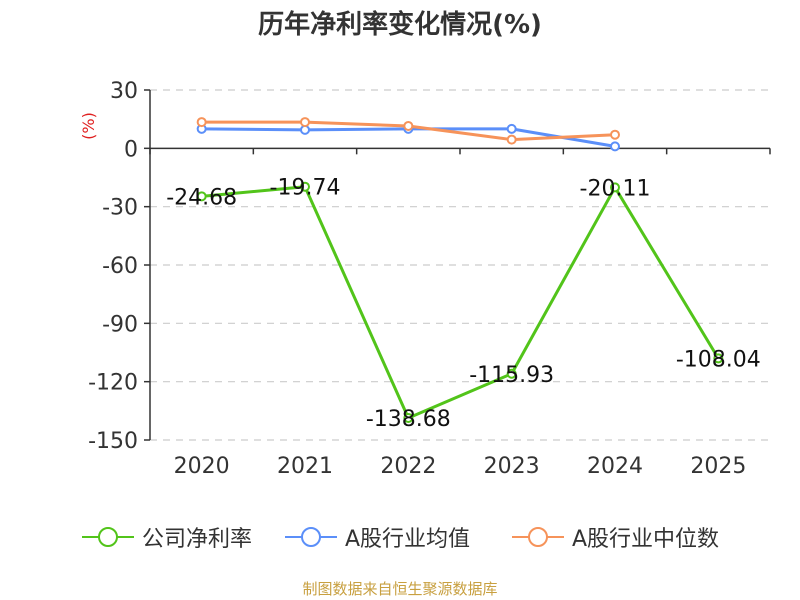  I want to click on legend-item: A股行业中位数, so click(615, 537).